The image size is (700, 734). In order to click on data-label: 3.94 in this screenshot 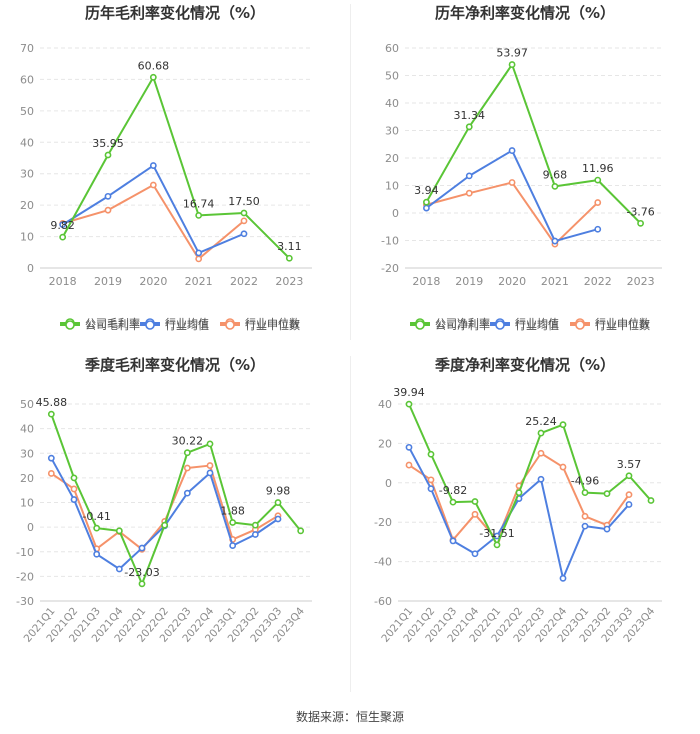, I will do `click(426, 190)`.